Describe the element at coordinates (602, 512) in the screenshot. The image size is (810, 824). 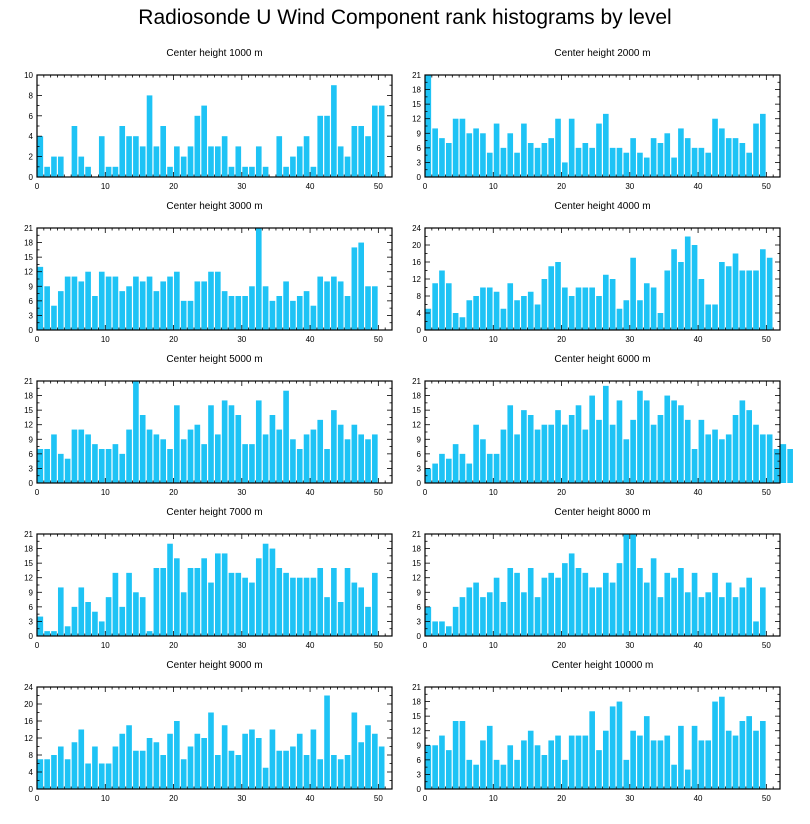
I see `panel-title: Center height 8000 m` at that location.